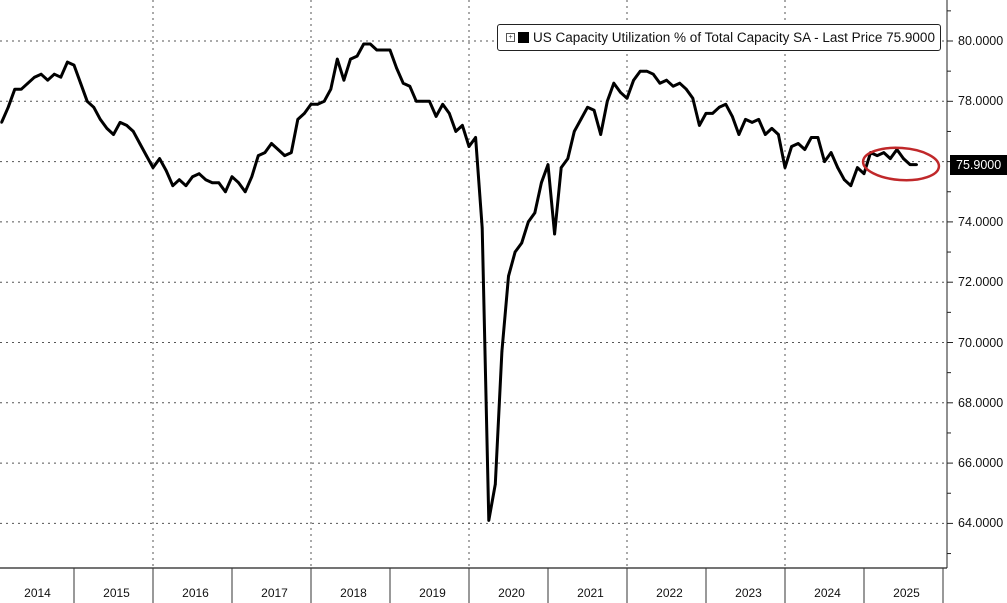 This screenshot has width=1007, height=603. What do you see at coordinates (827, 593) in the screenshot?
I see `x-tick-label: 2024` at bounding box center [827, 593].